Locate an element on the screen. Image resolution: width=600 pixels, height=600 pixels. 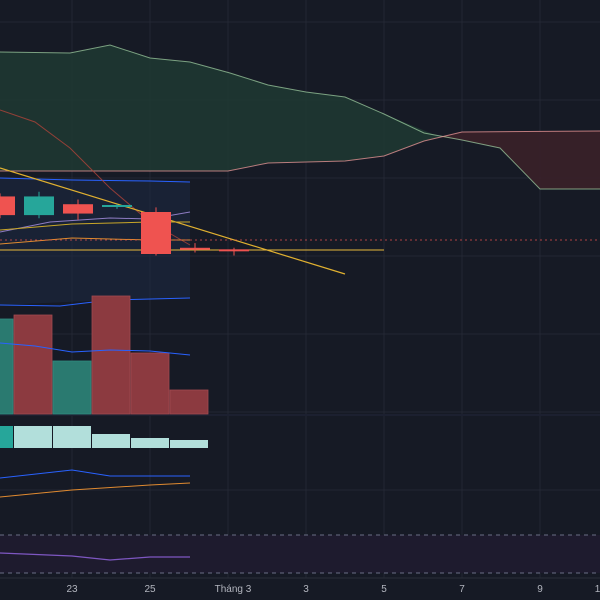
oscillator-line-signal is located at coordinates (95, 474).